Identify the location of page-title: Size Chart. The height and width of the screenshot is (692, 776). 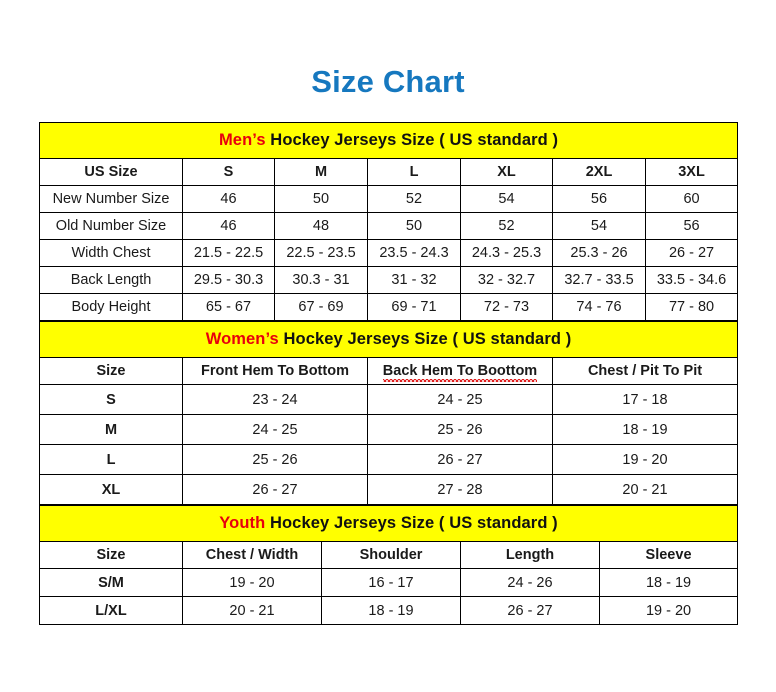
(388, 81).